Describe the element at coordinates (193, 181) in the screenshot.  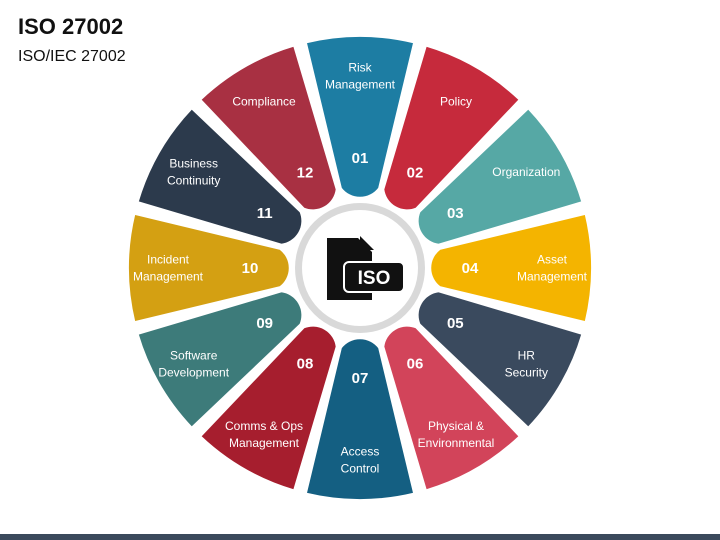
I see `segment-label-line: Continuity` at that location.